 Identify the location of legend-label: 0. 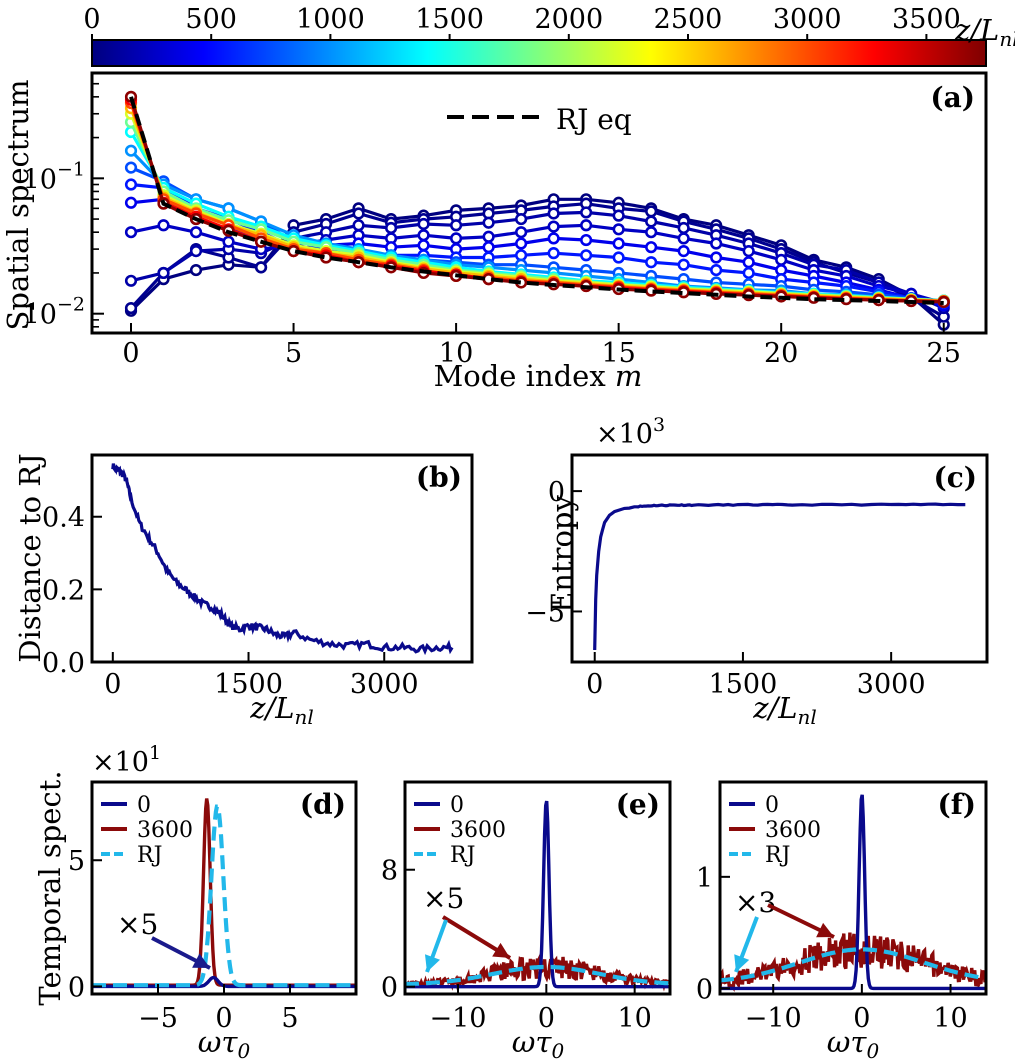
(144, 805).